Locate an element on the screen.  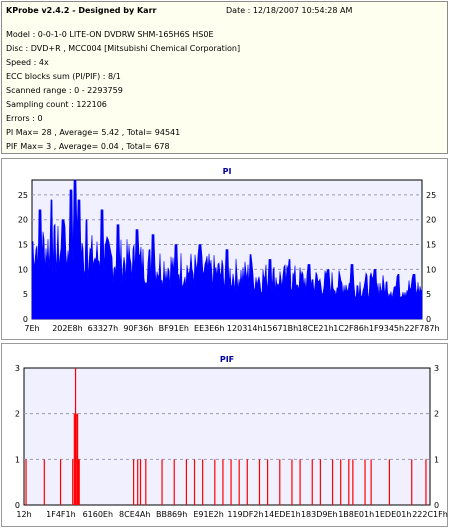
x-tick-label: 90F36h is located at coordinates (138, 328).